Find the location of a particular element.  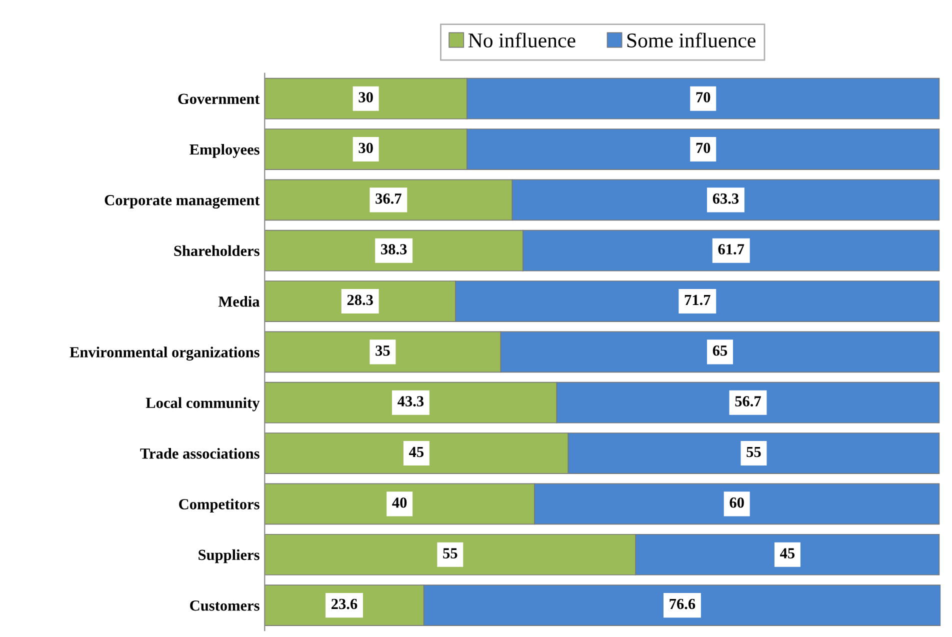

y-tick-label: Shareholders is located at coordinates (217, 250).